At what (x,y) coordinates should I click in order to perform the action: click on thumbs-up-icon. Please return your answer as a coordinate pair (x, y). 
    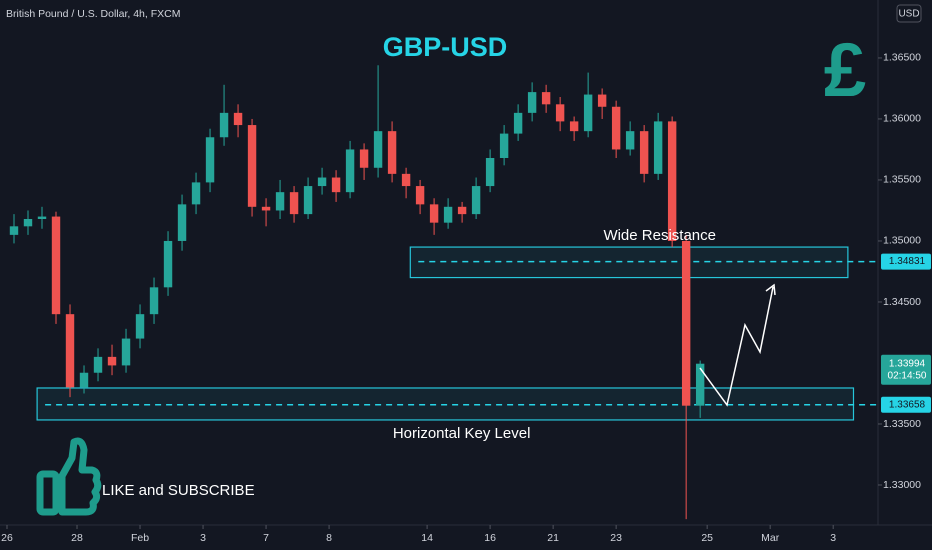
    Looking at the image, I should click on (69, 476).